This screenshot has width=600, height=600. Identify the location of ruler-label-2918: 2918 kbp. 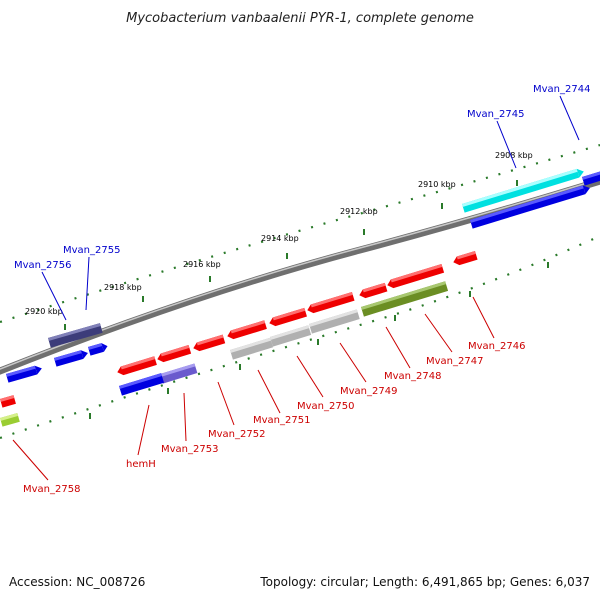
(123, 287).